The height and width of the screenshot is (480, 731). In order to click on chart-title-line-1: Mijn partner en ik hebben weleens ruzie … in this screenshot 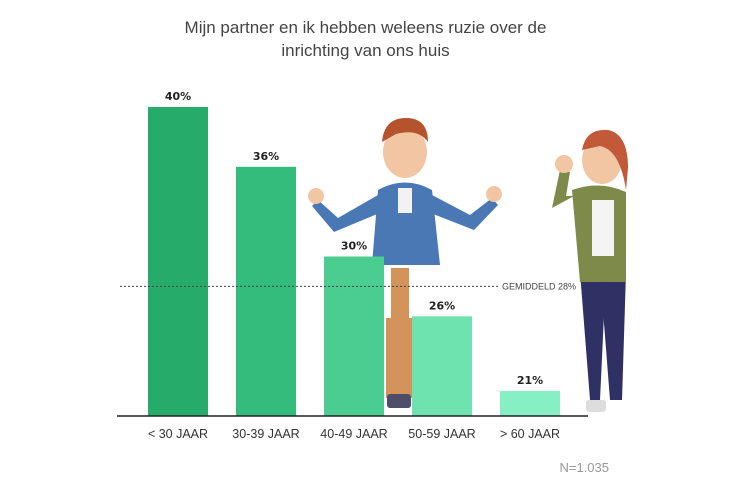, I will do `click(365, 27)`.